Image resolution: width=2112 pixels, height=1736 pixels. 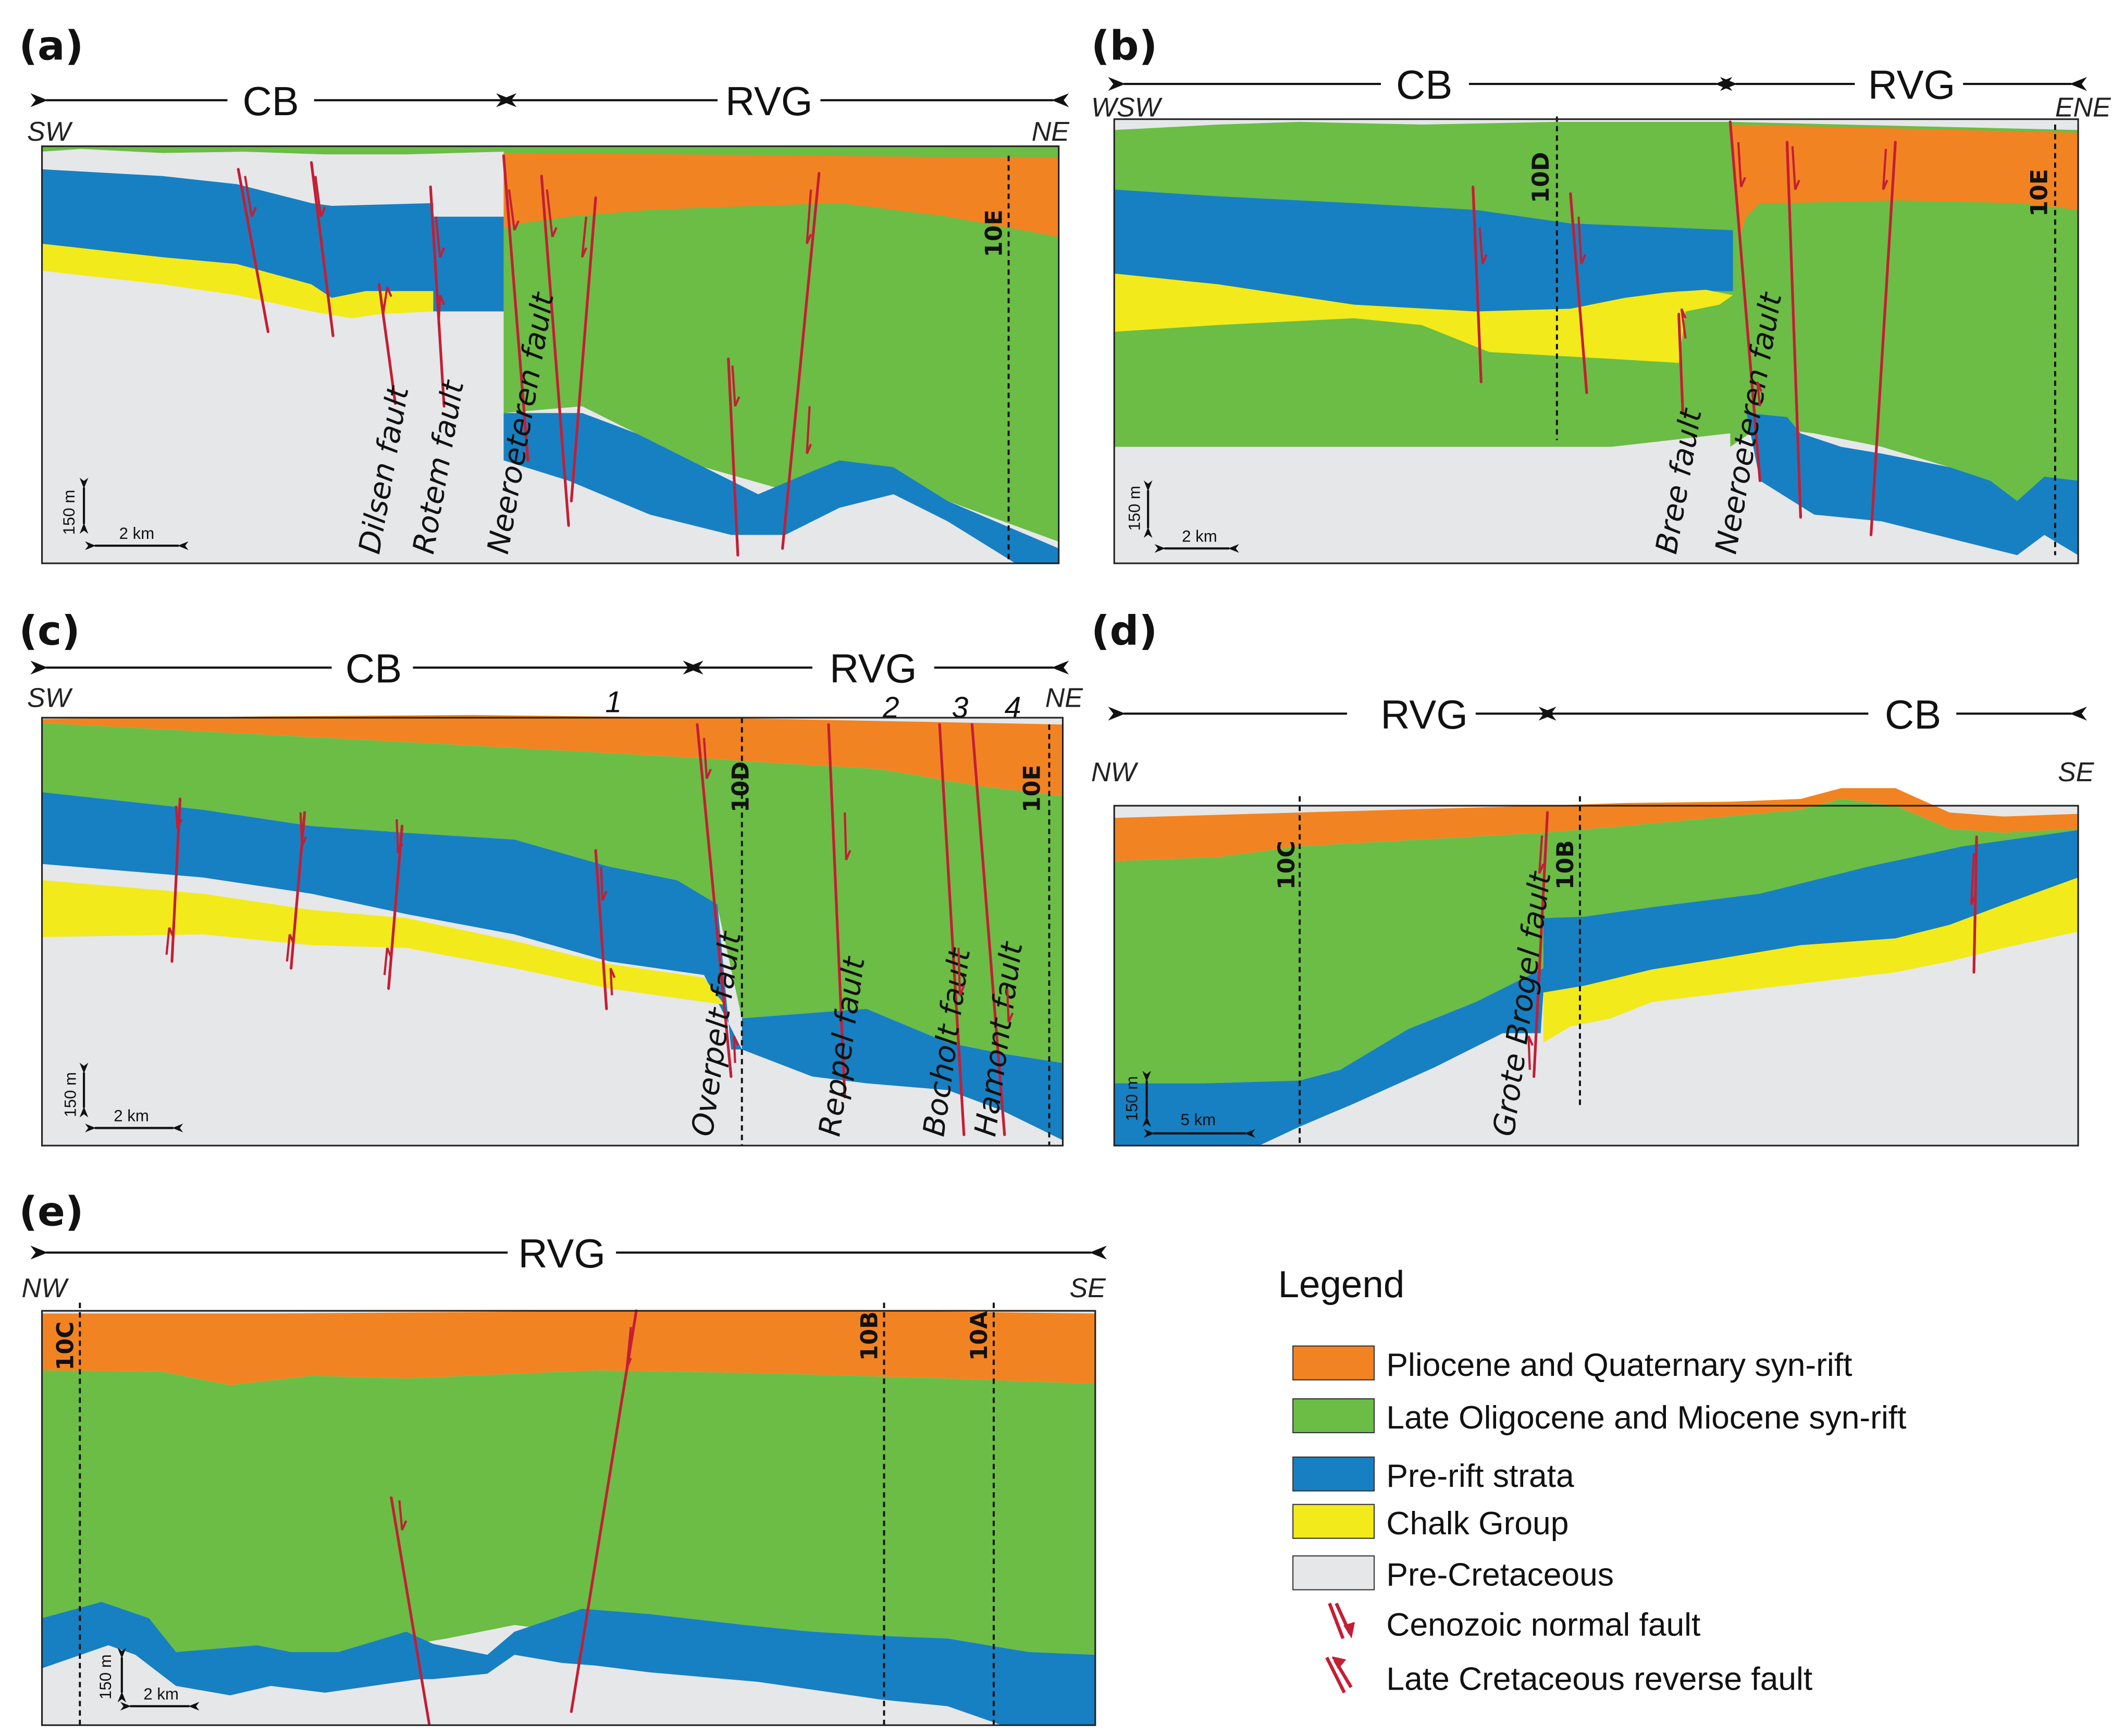 I want to click on panel-label: (b), so click(x=1124, y=46).